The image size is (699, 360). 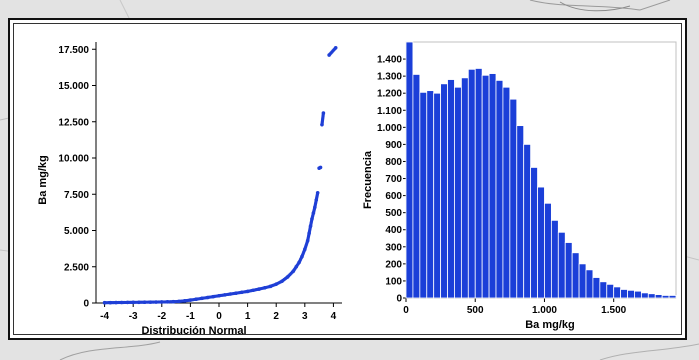 I want to click on hist-x-tick-label: 1.000, so click(x=544, y=310).